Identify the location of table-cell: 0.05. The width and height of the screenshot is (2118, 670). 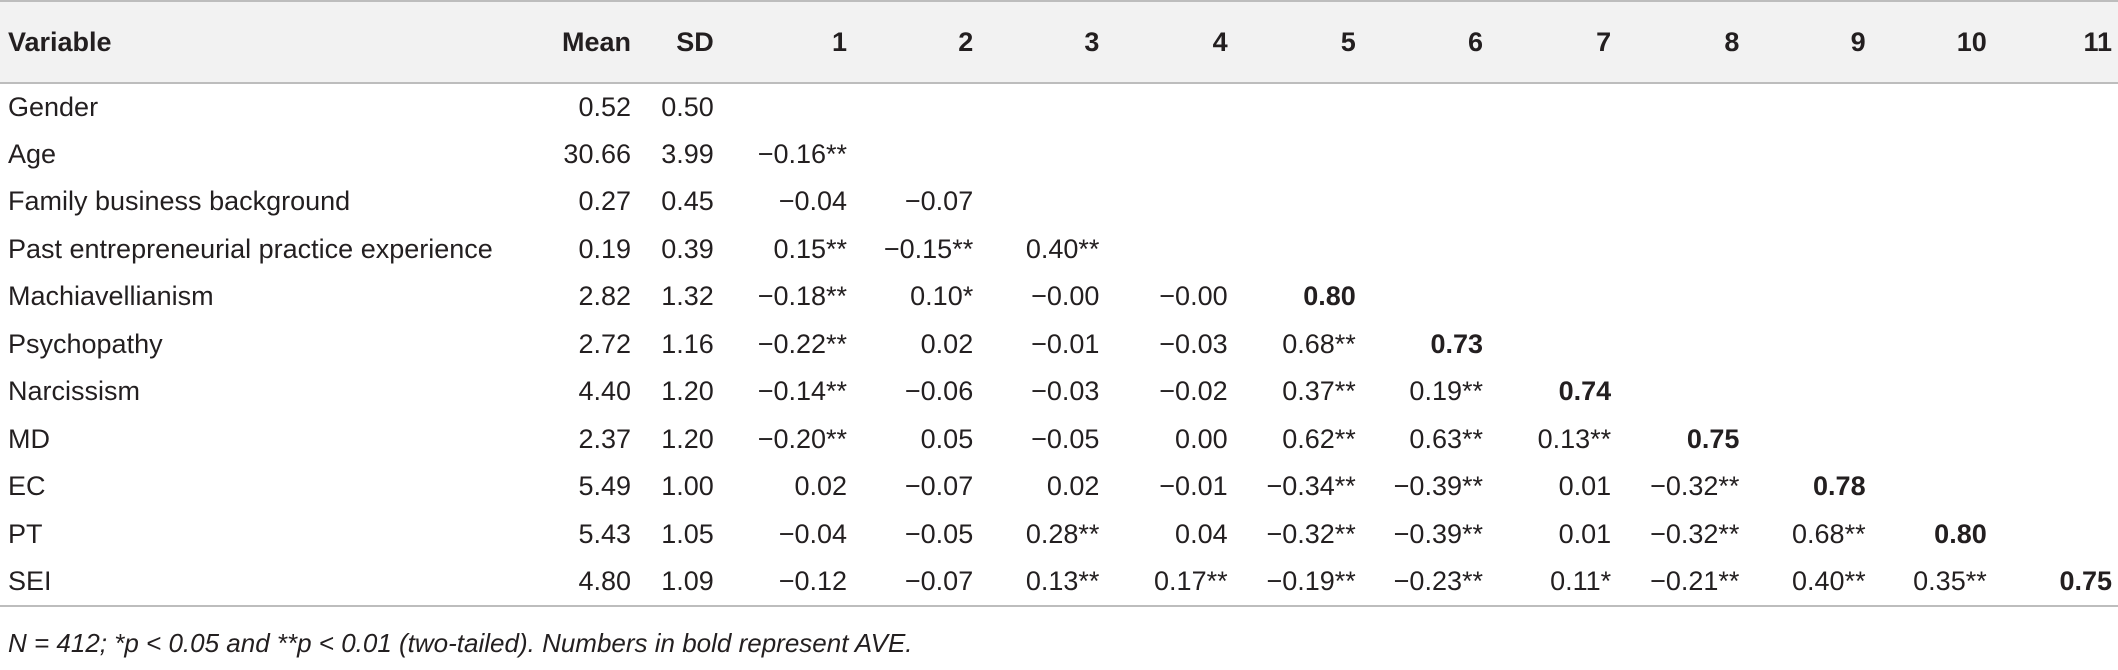
(947, 438).